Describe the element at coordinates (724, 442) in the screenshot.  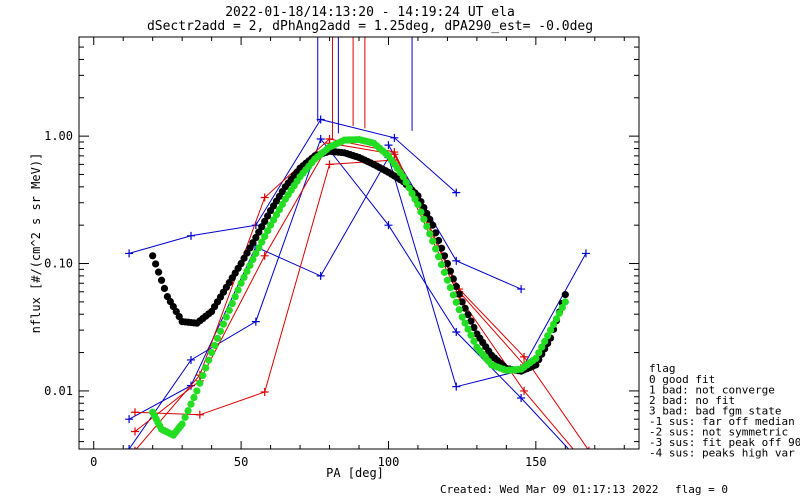
I see `legend-entry: -3 sus: fit peak off 90` at that location.